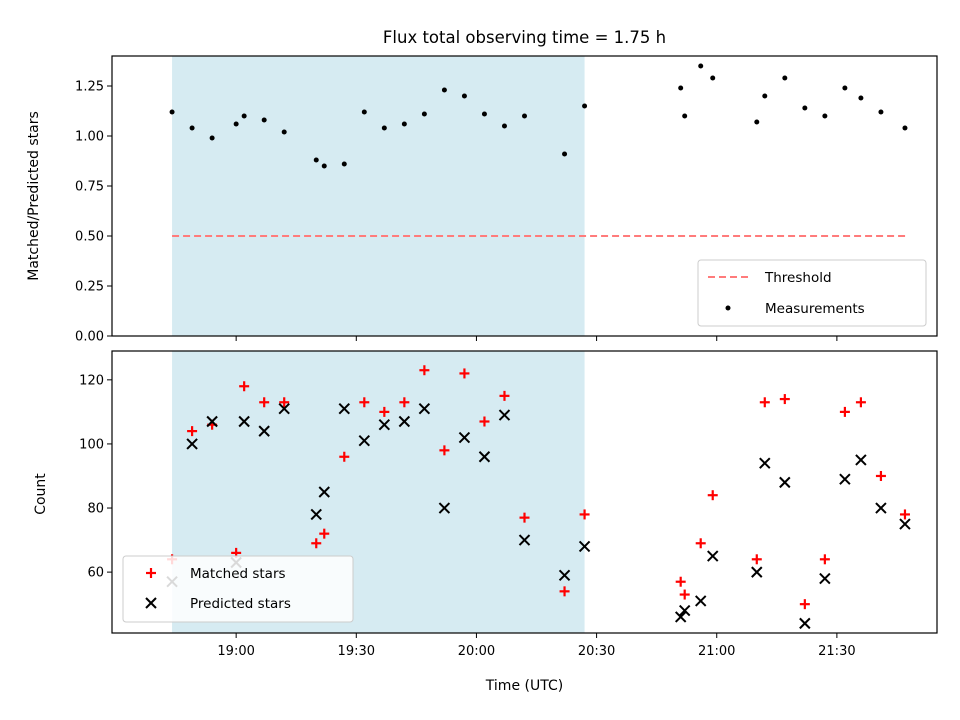 This screenshot has height=720, width=960. I want to click on bottom-legend: Matched stars Predicted stars, so click(238, 589).